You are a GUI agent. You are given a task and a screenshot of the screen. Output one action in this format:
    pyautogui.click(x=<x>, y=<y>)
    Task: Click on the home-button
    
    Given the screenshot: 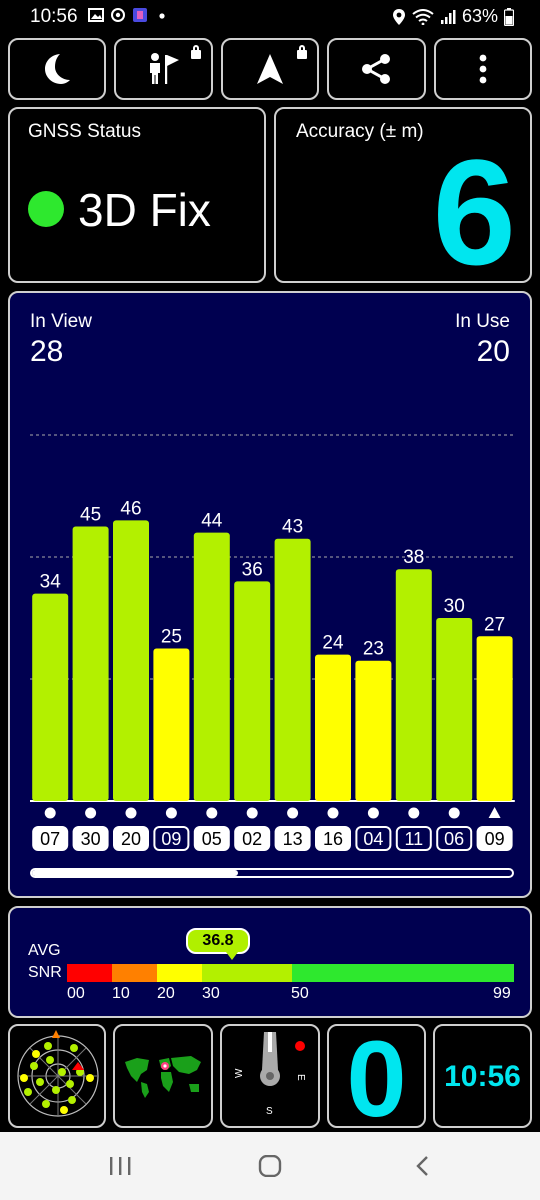 What is the action you would take?
    pyautogui.click(x=270, y=1166)
    